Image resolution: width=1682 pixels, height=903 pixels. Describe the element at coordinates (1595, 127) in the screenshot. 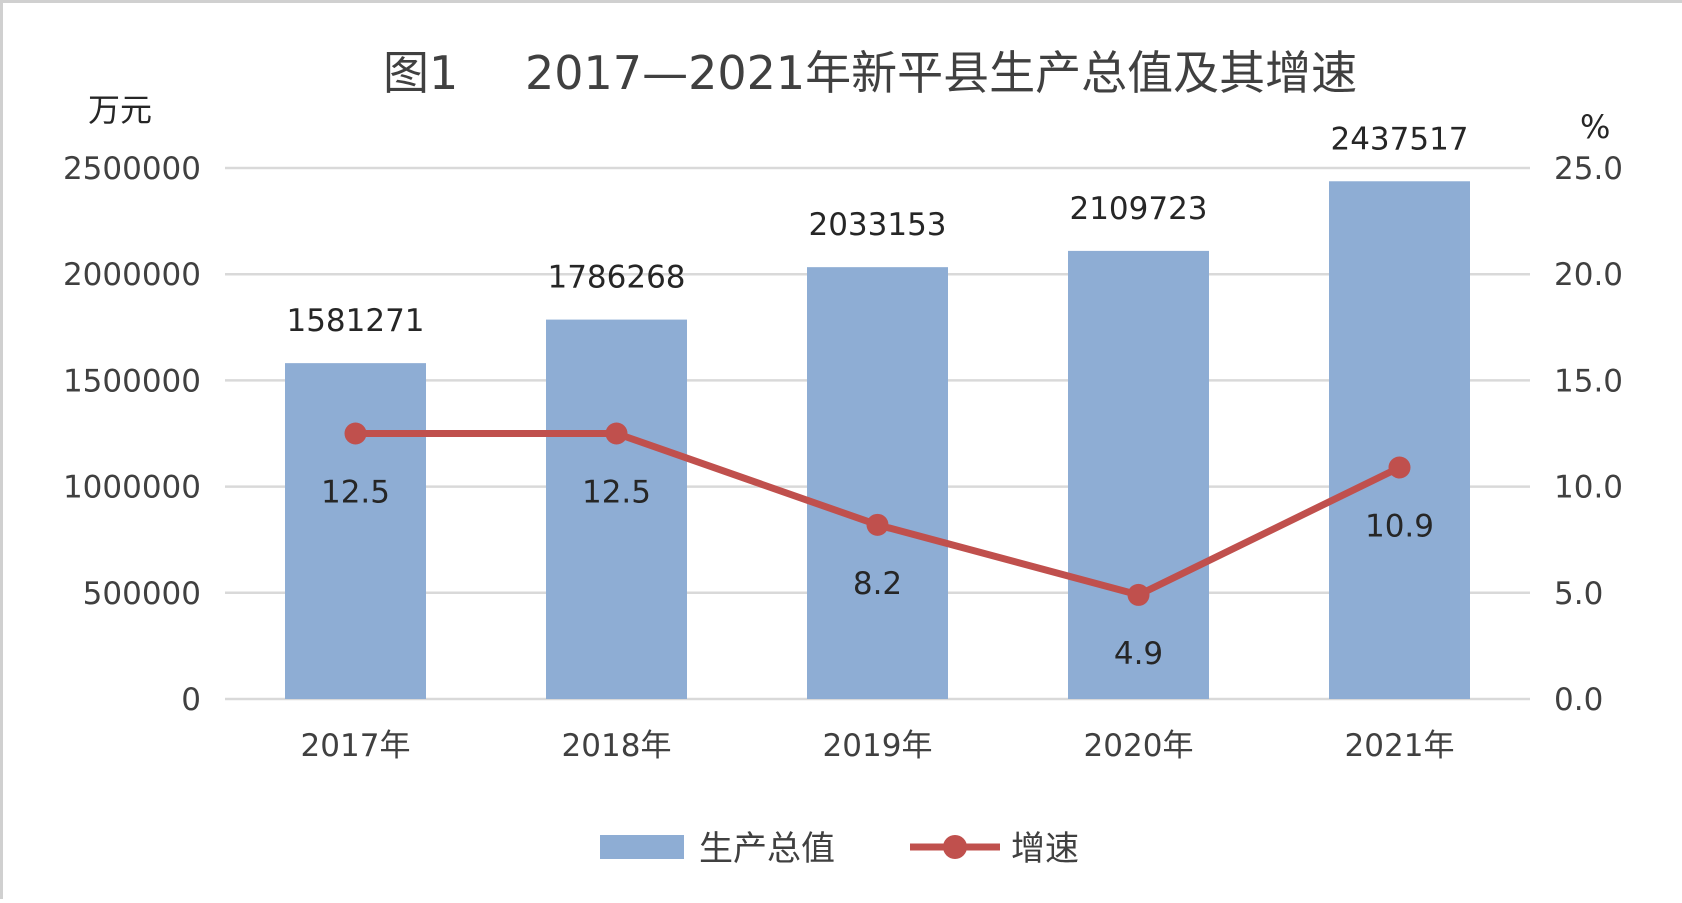

I see `right-axis-unit: %` at that location.